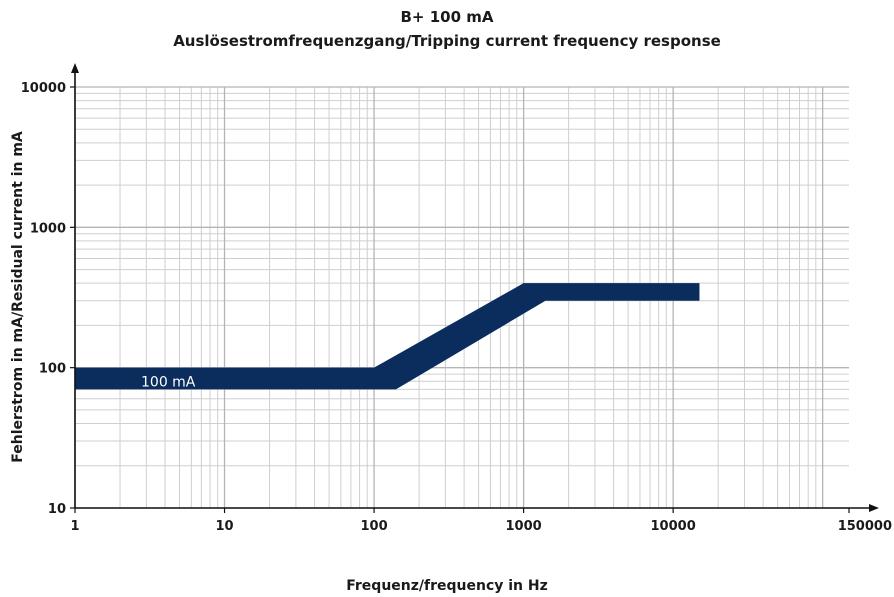 The image size is (894, 597). I want to click on x-tick-label: 1, so click(74, 526).